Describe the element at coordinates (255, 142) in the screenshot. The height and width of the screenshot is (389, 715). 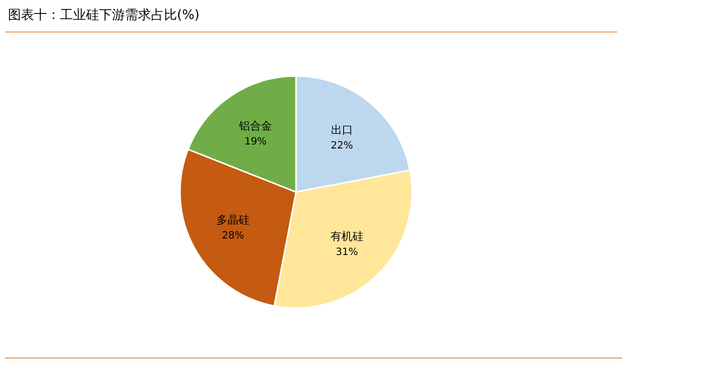
I see `data-label: 19%` at that location.